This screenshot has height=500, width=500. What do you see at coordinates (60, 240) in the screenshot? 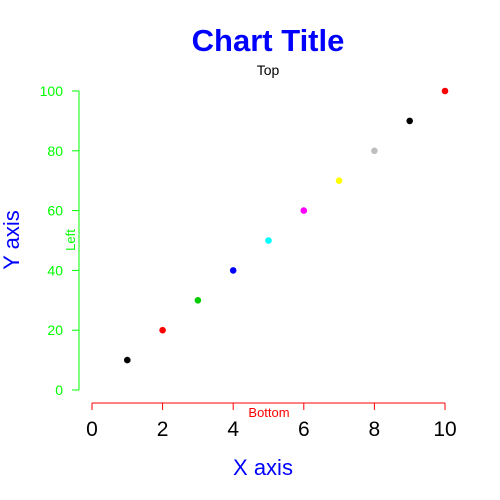
I see `y-axis: 0 20 40 60 80 100` at bounding box center [60, 240].